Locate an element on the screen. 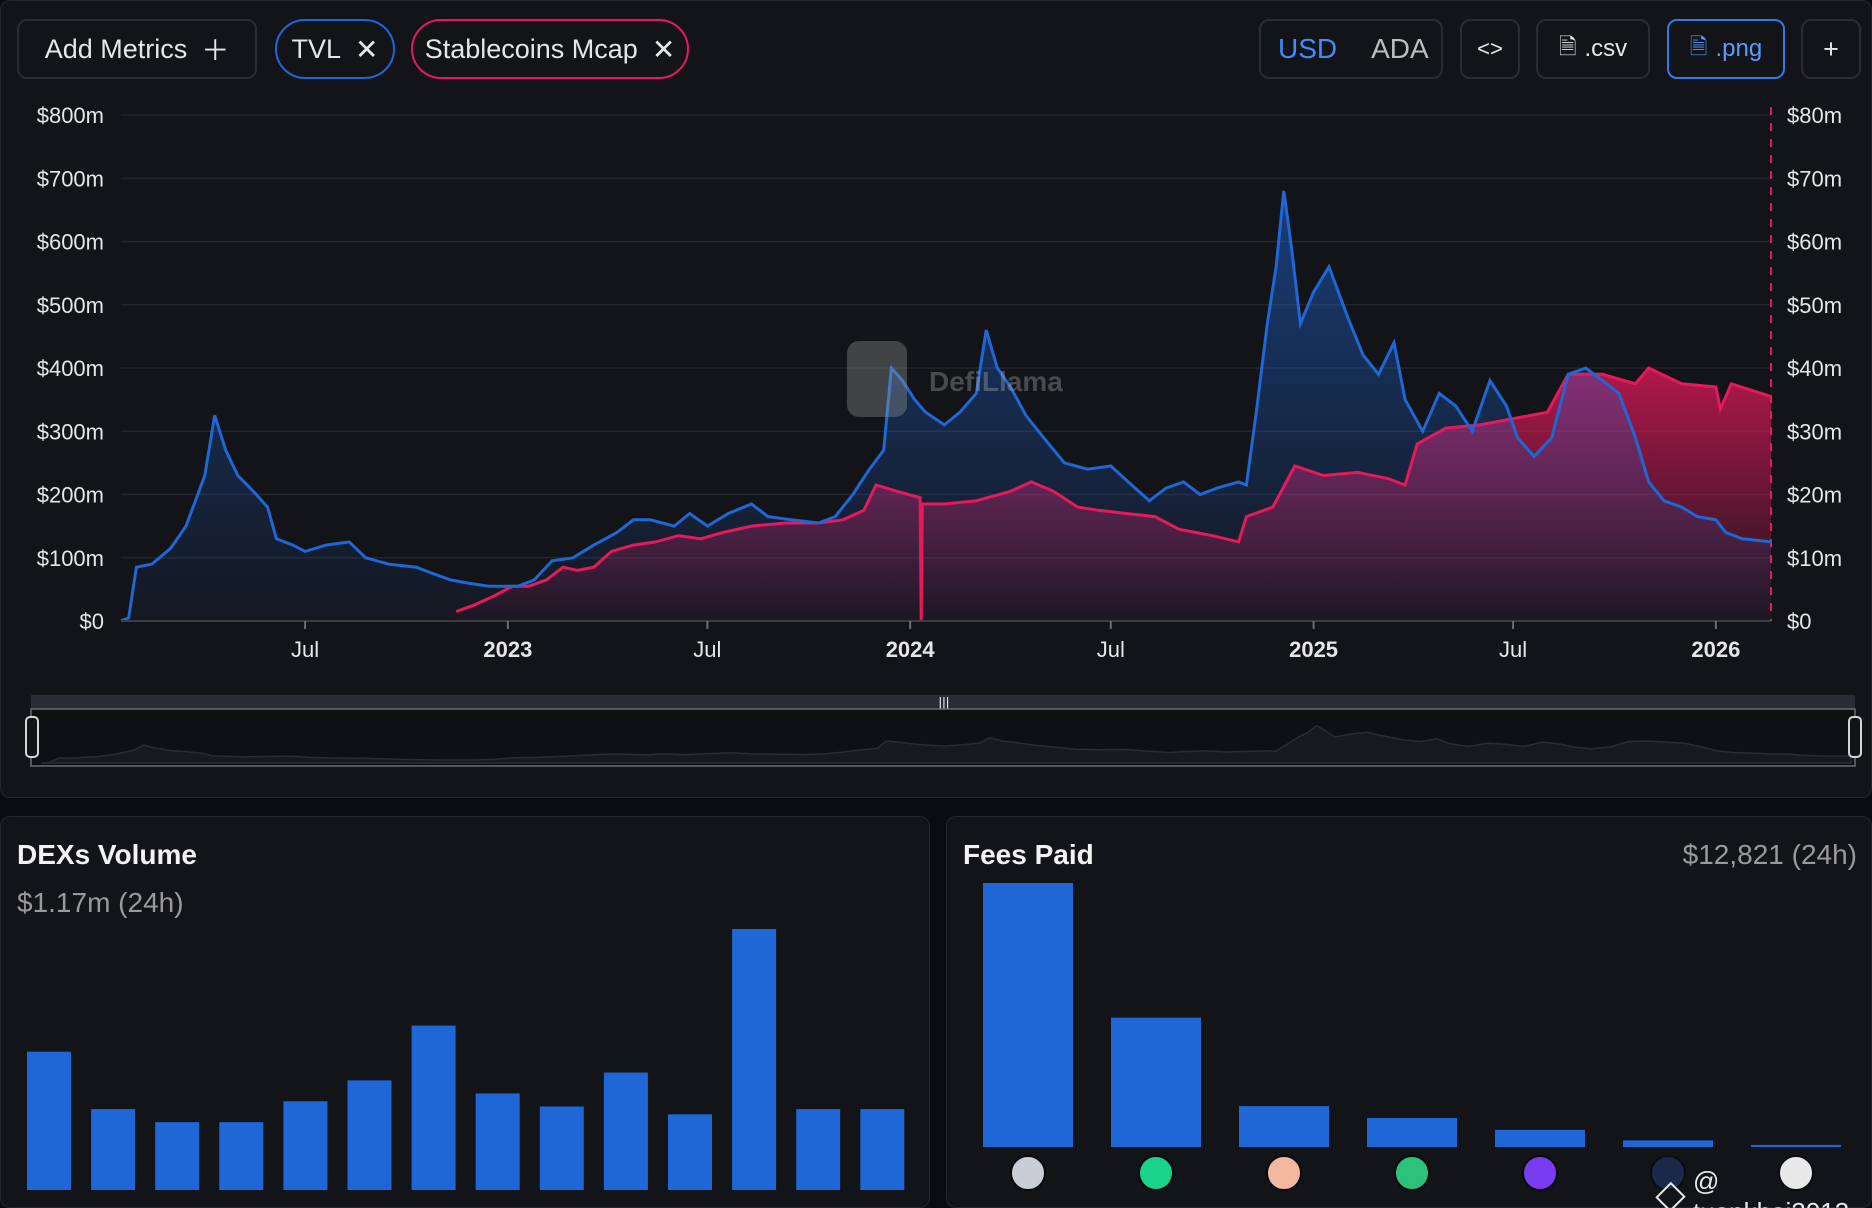 The image size is (1872, 1208). plus-icon: + is located at coordinates (1831, 48).